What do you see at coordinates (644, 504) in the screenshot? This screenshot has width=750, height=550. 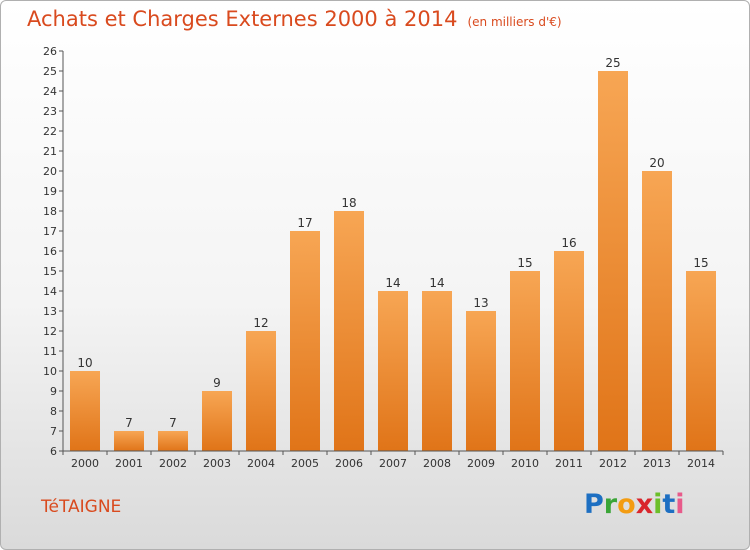 I see `logo-letter: x` at bounding box center [644, 504].